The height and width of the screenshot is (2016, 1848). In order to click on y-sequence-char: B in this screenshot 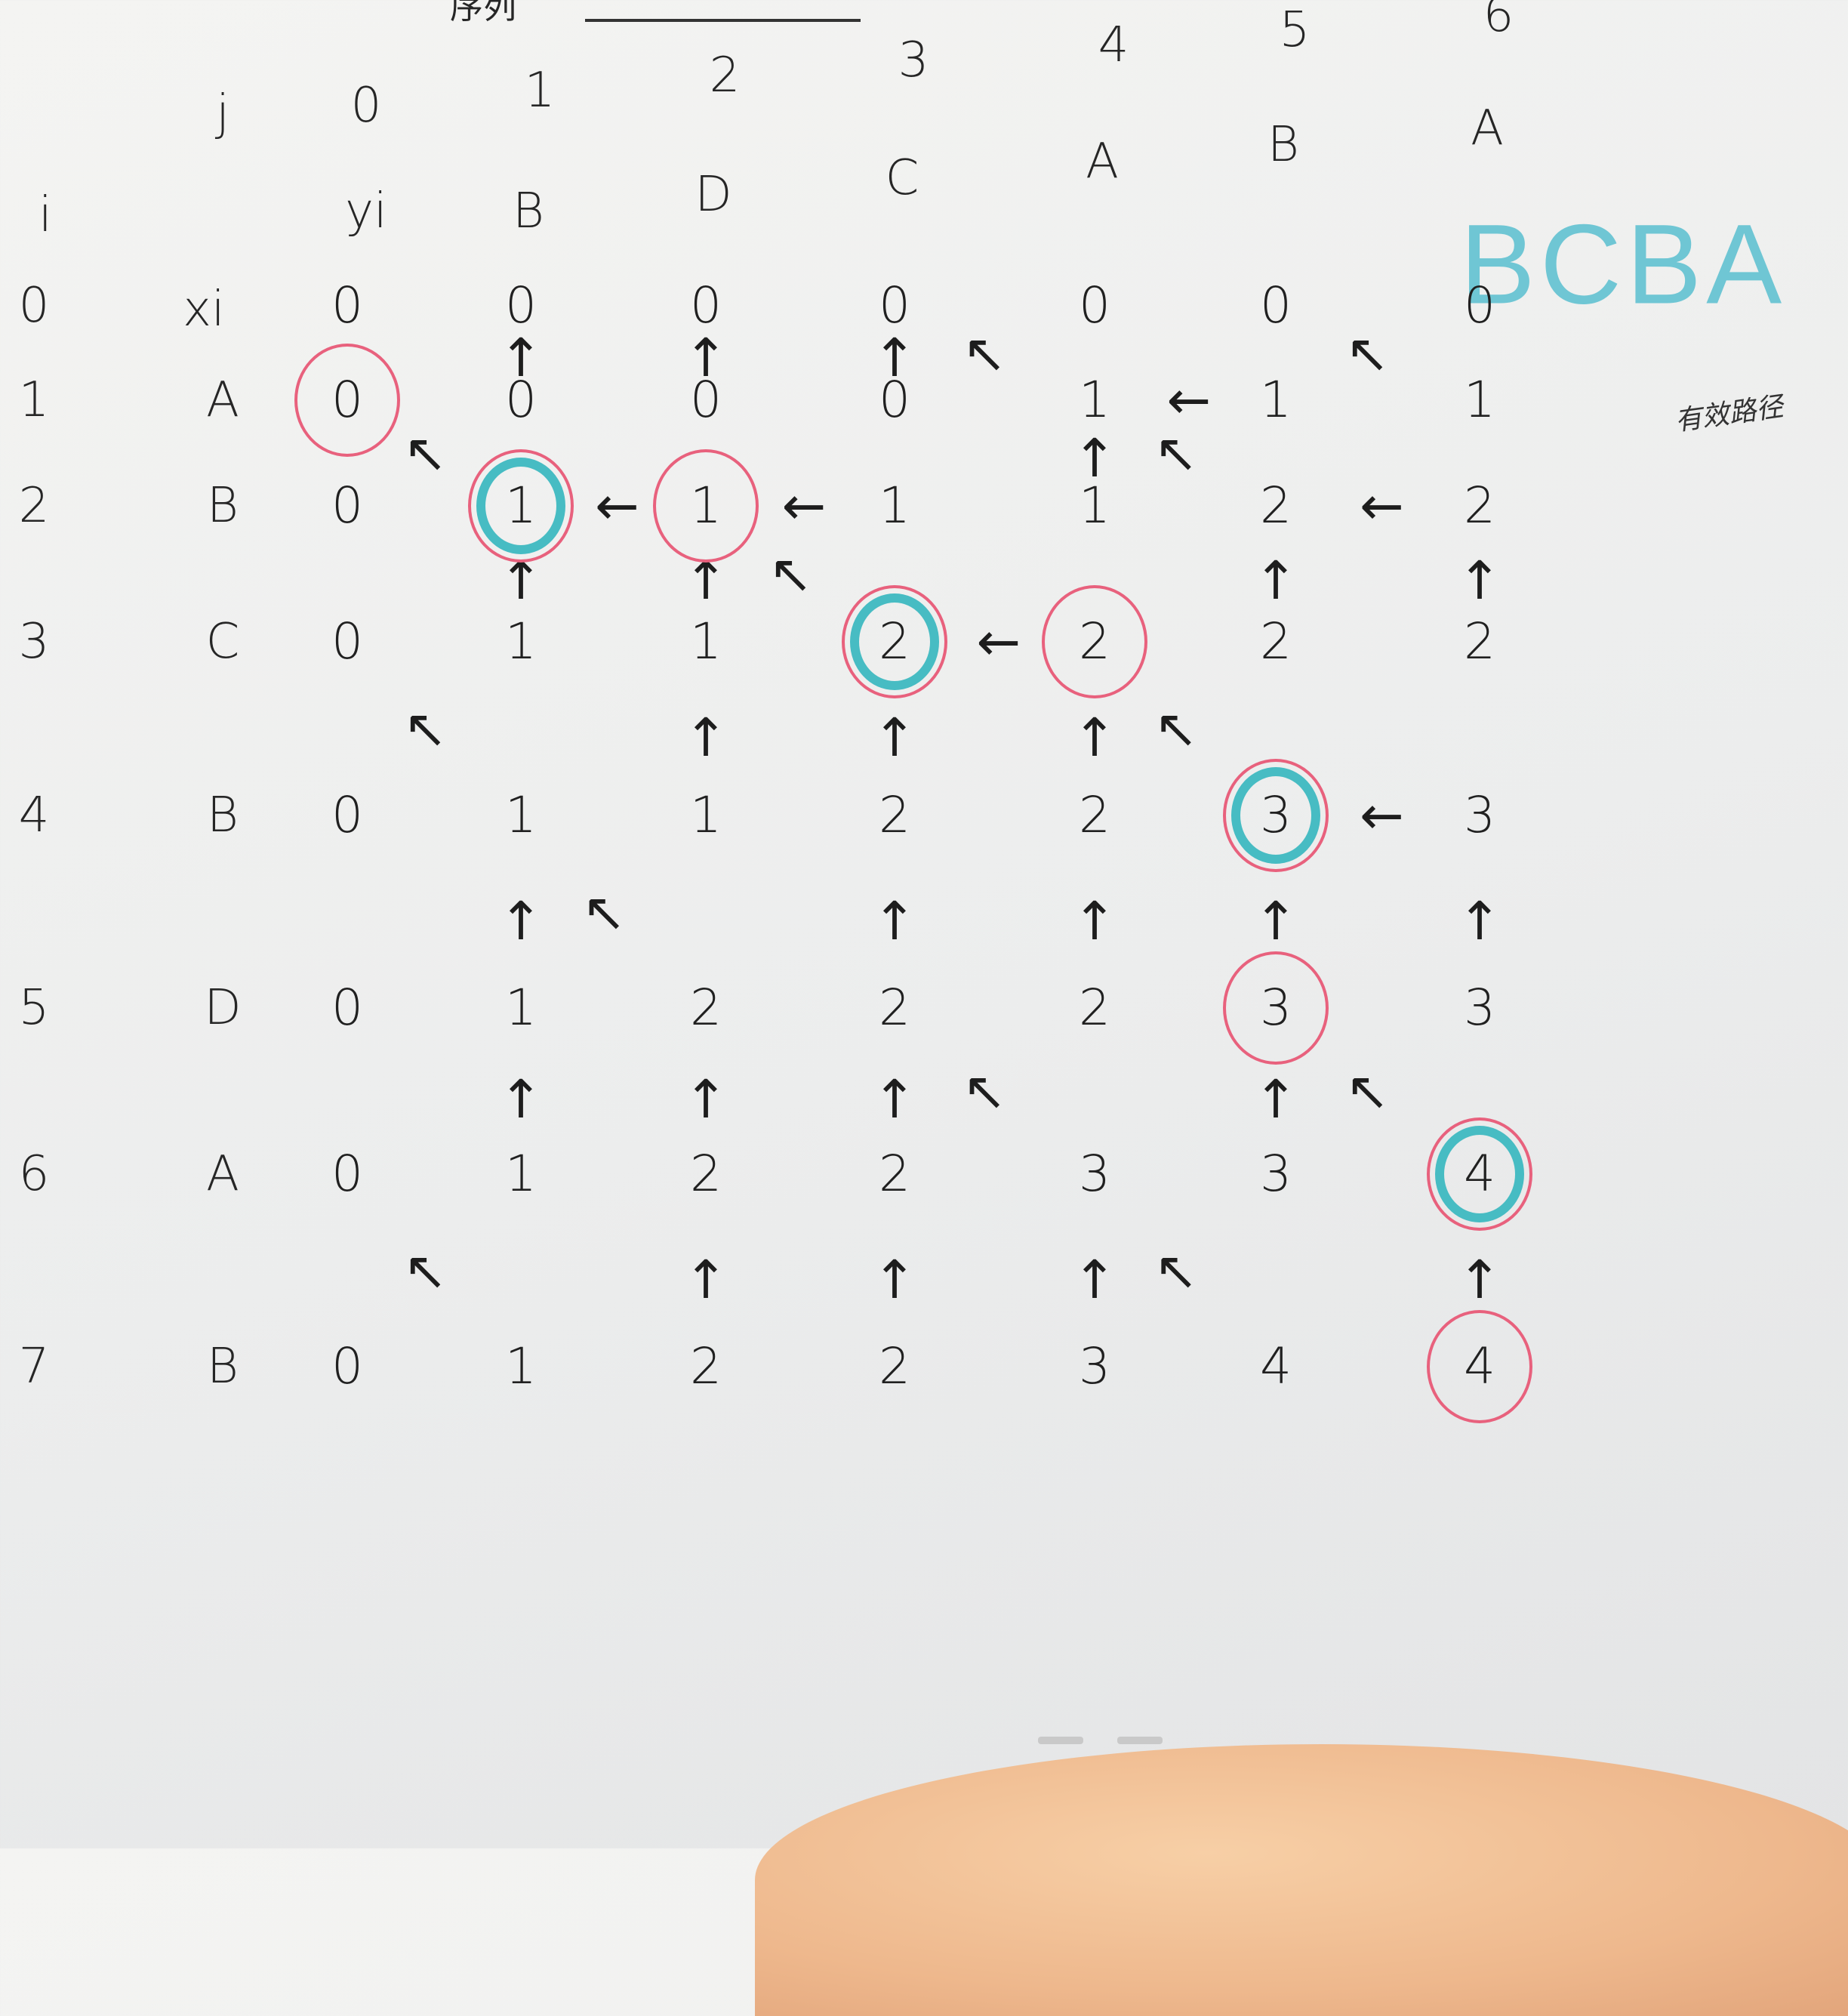, I will do `click(528, 211)`.